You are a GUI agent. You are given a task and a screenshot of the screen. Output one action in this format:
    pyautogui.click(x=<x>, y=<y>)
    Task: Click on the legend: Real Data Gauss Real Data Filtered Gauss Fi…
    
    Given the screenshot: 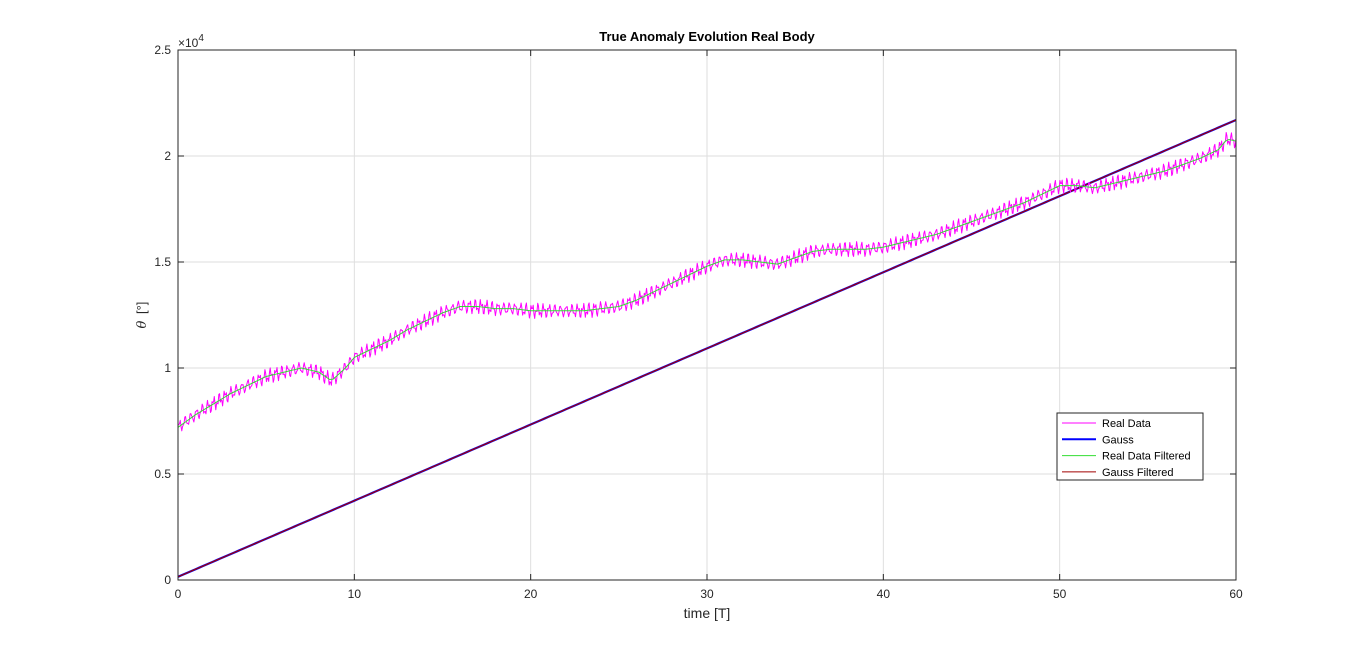 What is the action you would take?
    pyautogui.click(x=1130, y=446)
    